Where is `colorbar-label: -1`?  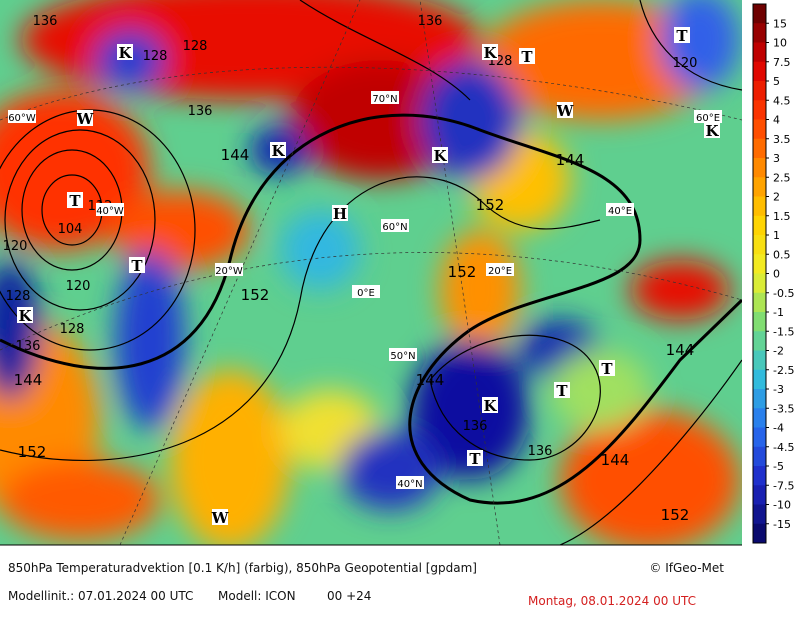
colorbar-label: -1 is located at coordinates (778, 312).